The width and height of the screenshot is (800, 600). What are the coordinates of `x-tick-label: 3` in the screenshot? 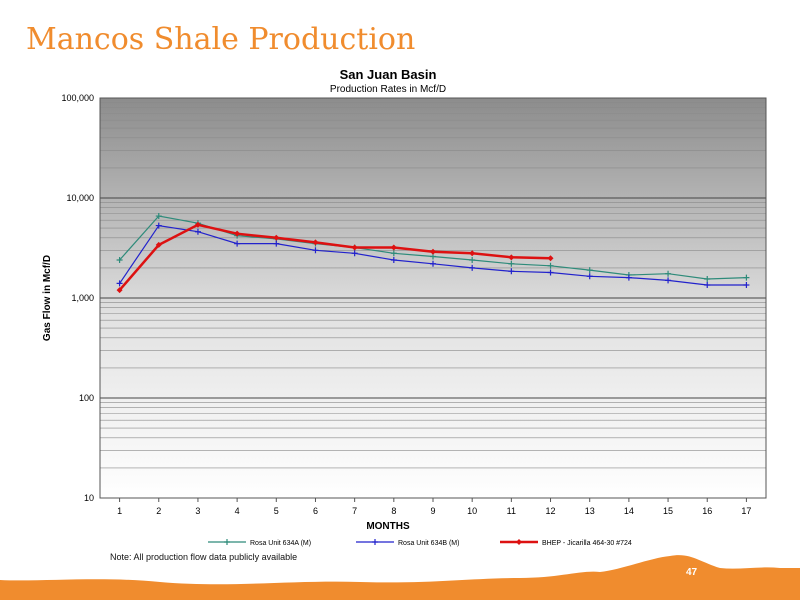 It's located at (197, 511).